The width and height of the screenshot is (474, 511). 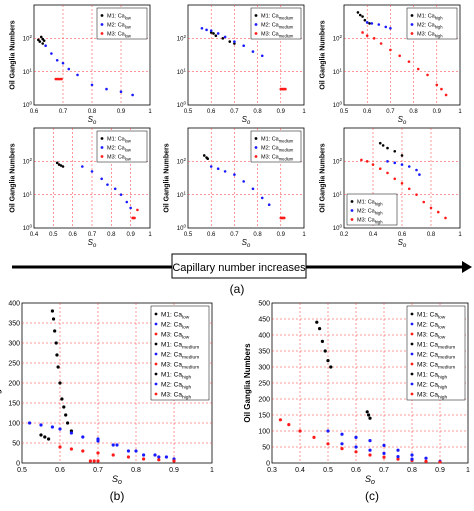 What do you see at coordinates (264, 367) in the screenshot?
I see `y-tick-label: 300` at bounding box center [264, 367].